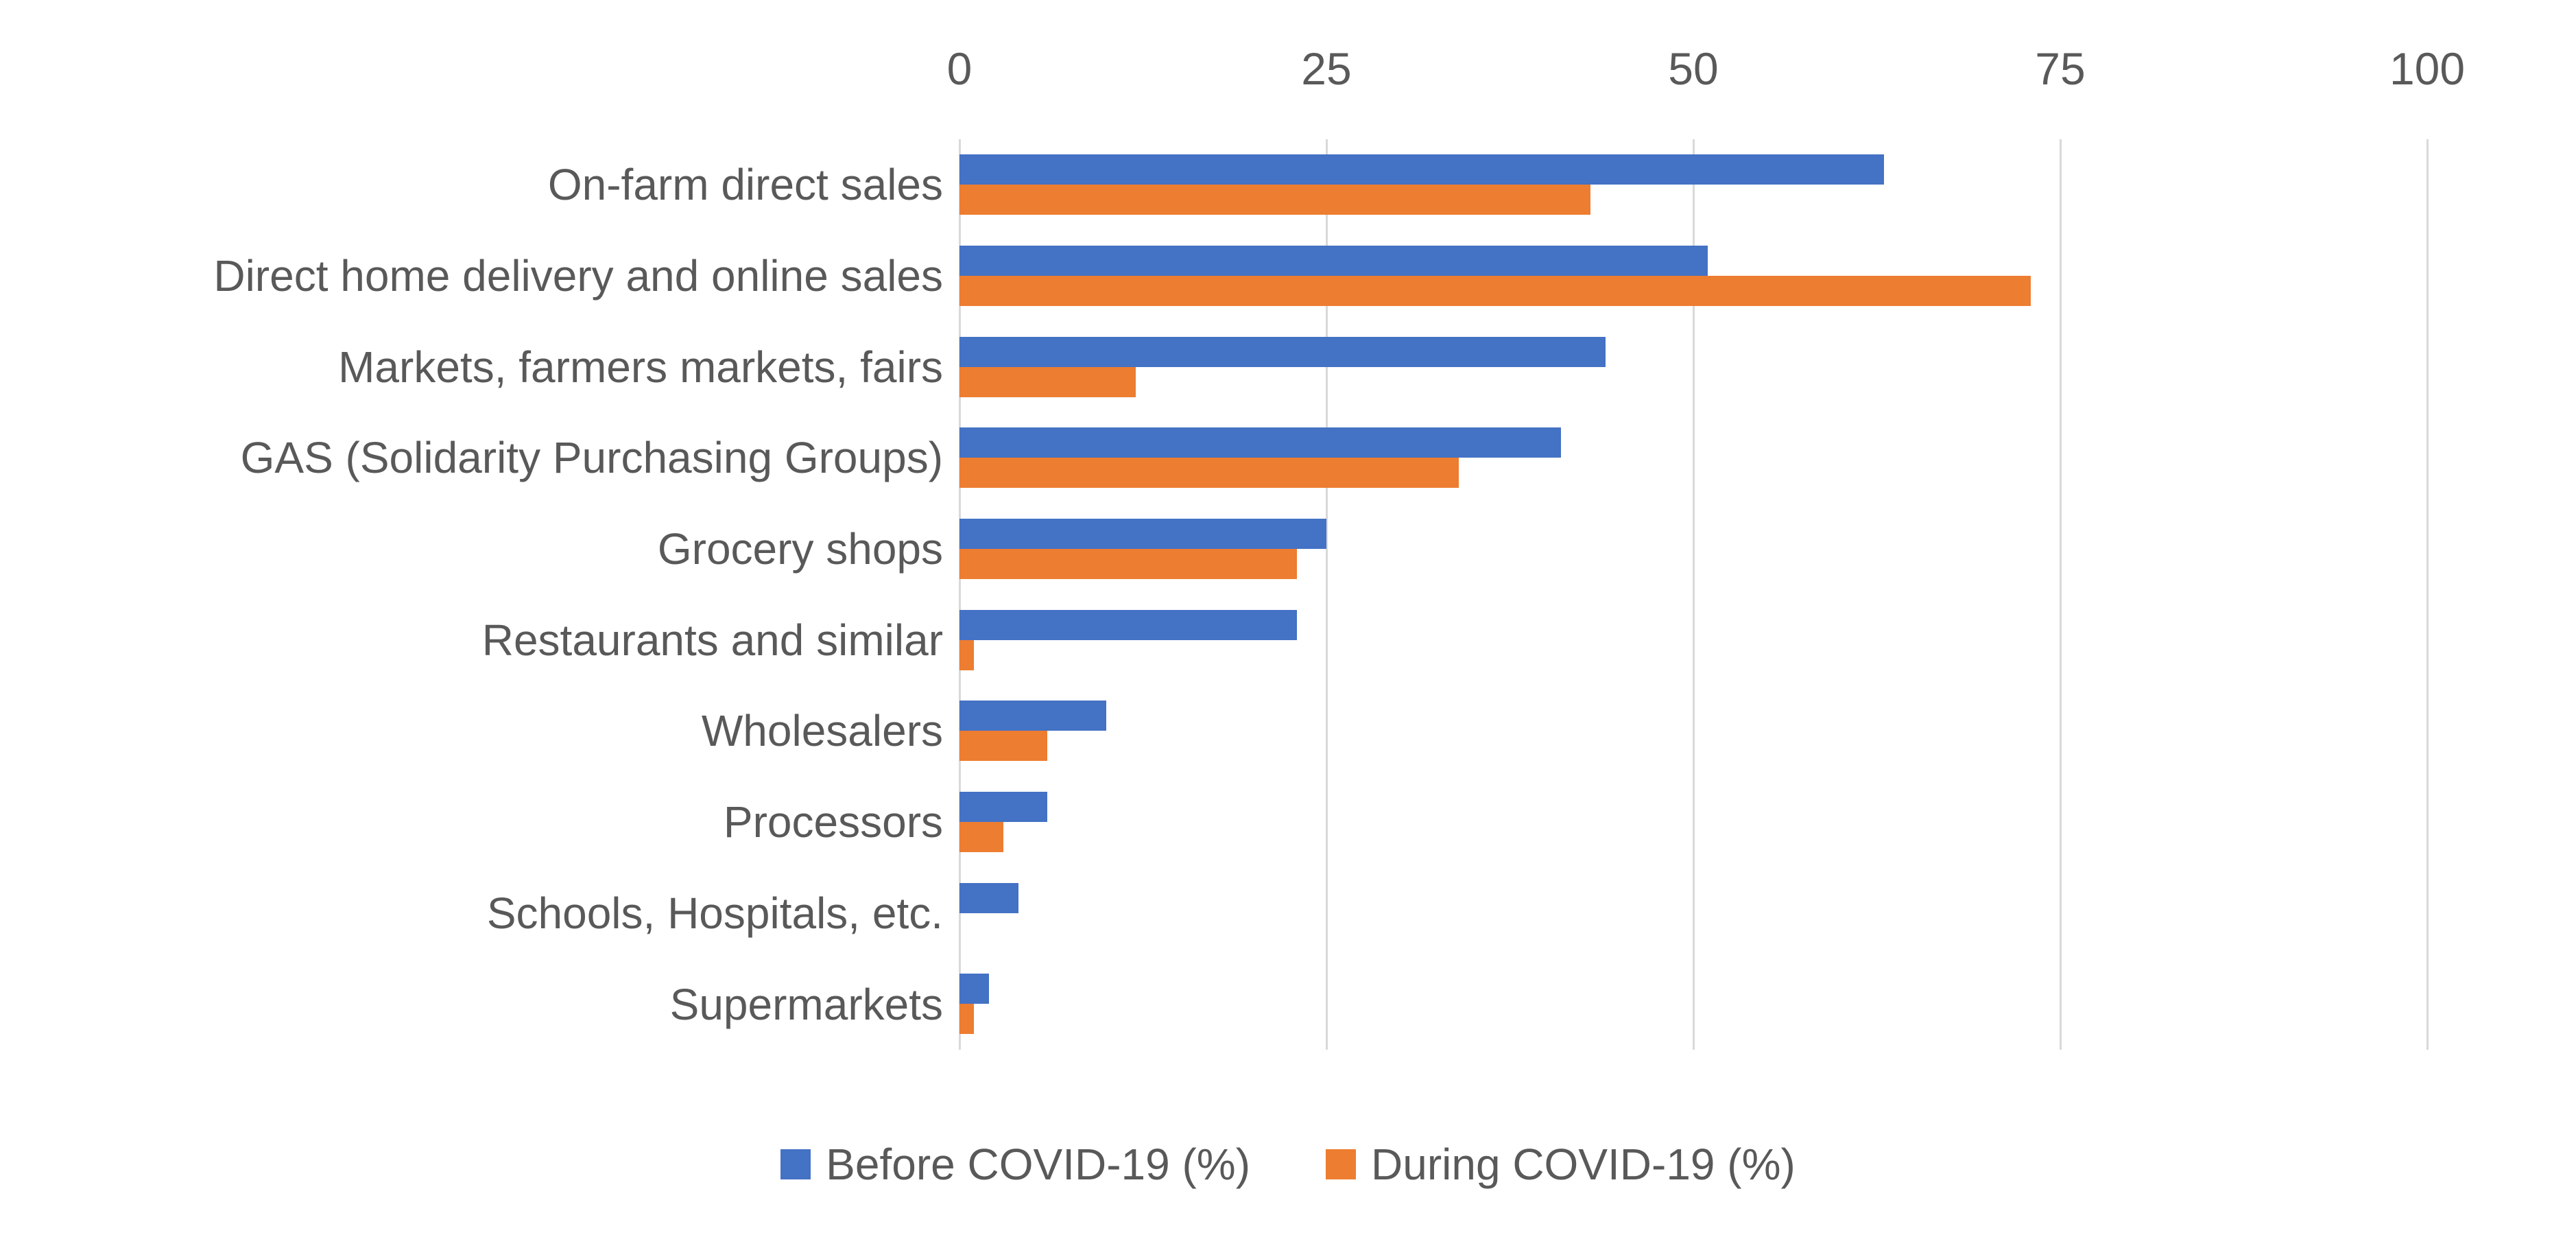 The width and height of the screenshot is (2576, 1235). What do you see at coordinates (1583, 1164) in the screenshot?
I see `legend-label-during-covid: During COVID-19 (%)` at bounding box center [1583, 1164].